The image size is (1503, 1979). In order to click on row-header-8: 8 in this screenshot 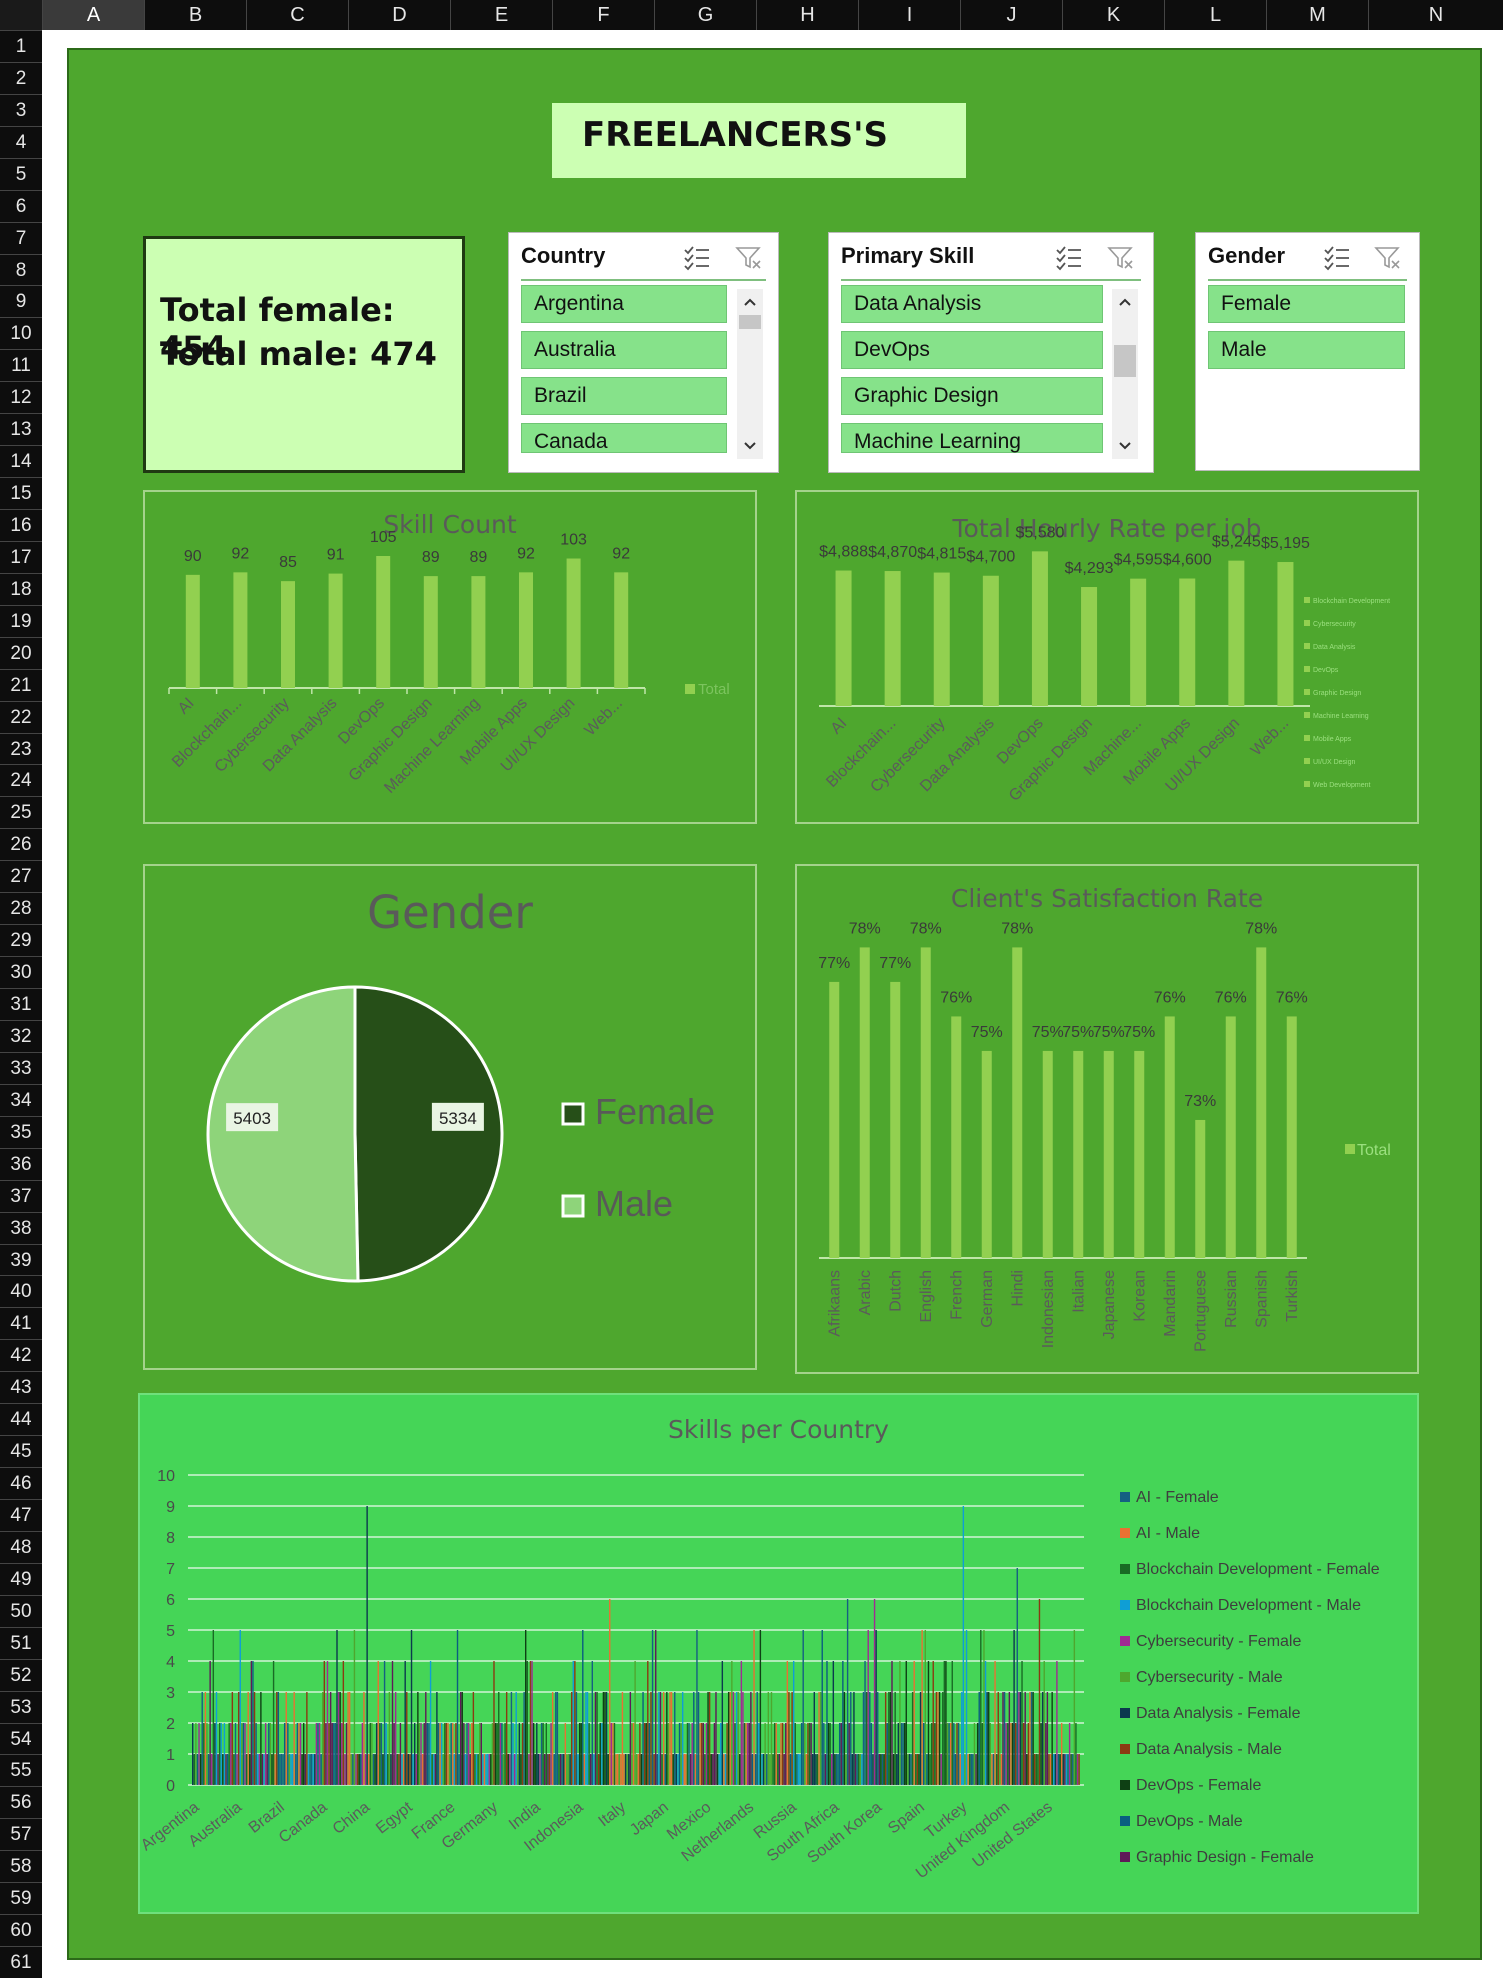, I will do `click(21, 269)`.